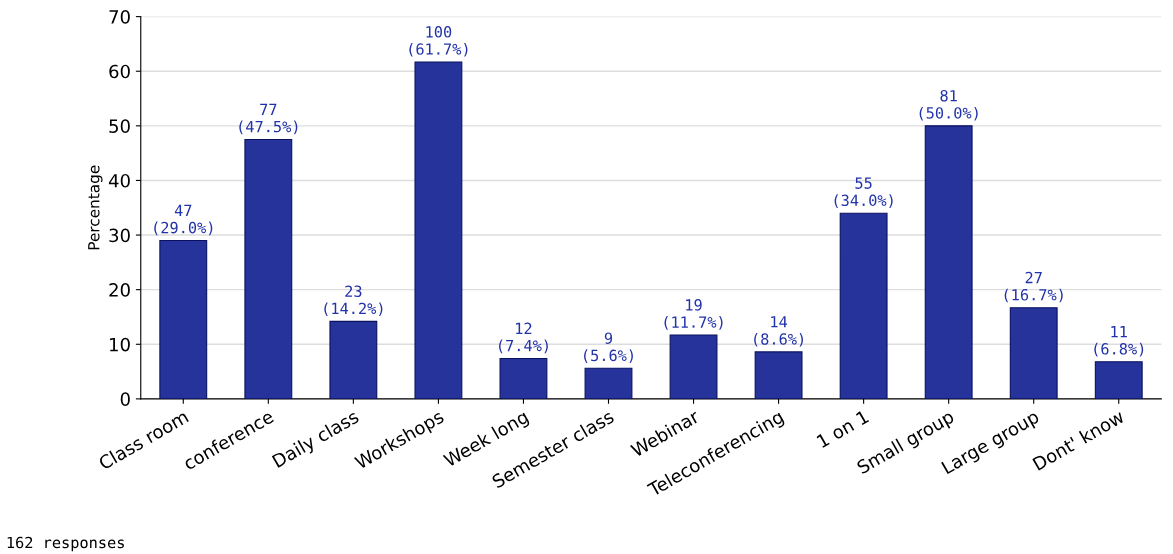 The image size is (1173, 554). I want to click on y-tick-label: 10, so click(120, 344).